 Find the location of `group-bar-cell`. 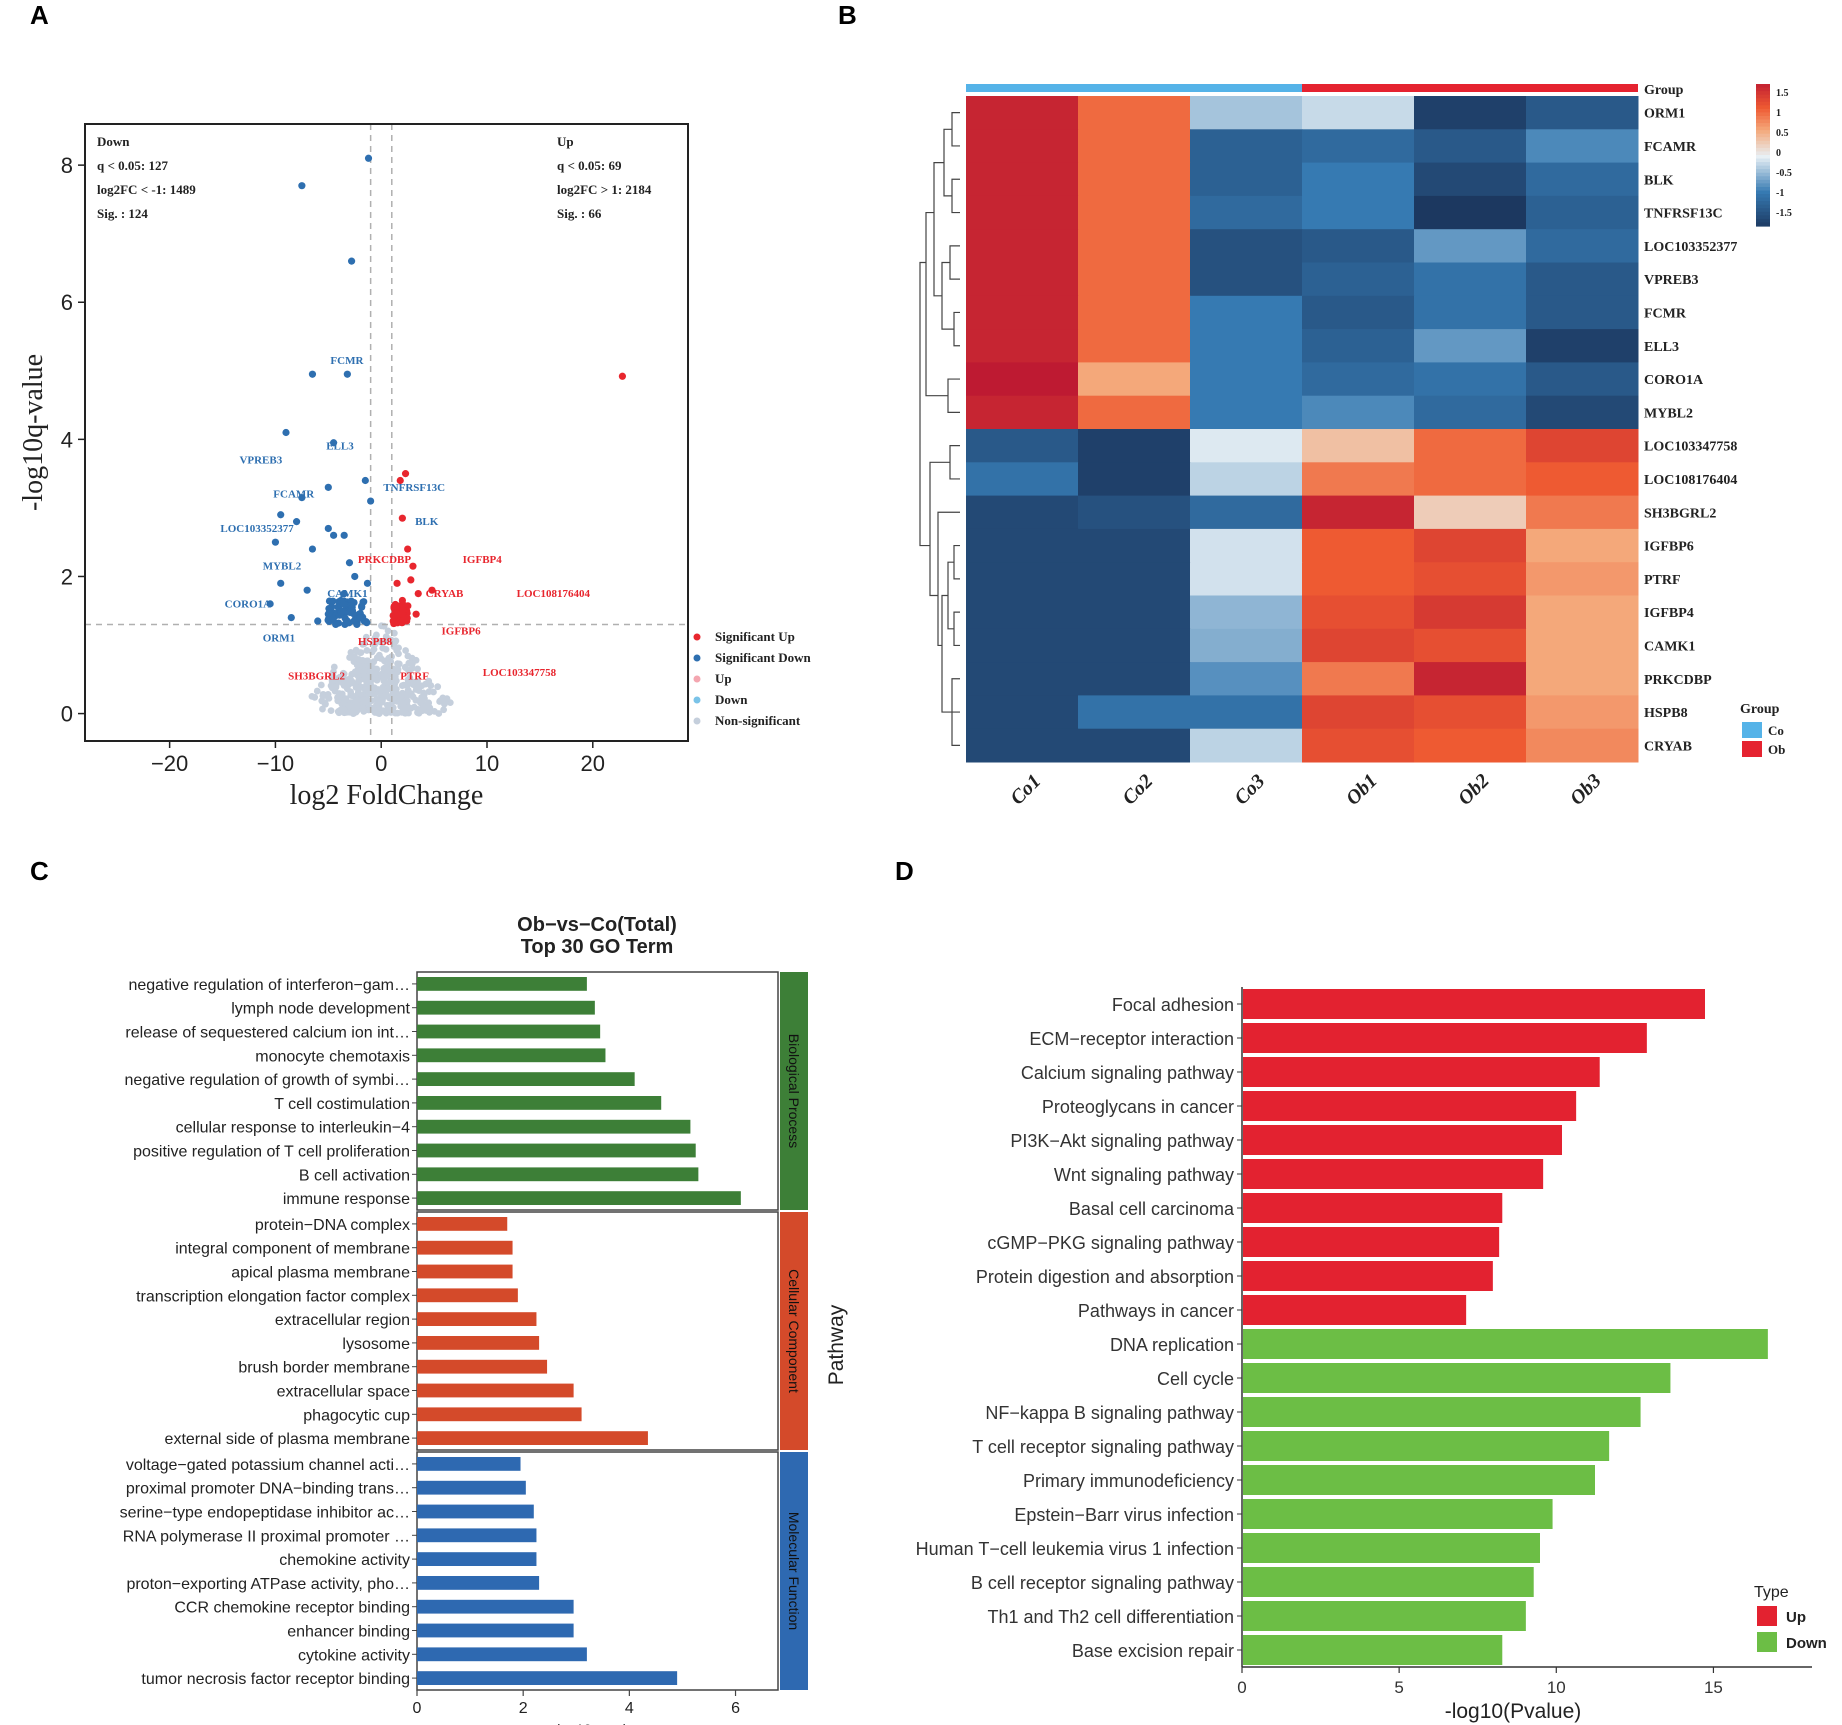

group-bar-cell is located at coordinates (1134, 88).